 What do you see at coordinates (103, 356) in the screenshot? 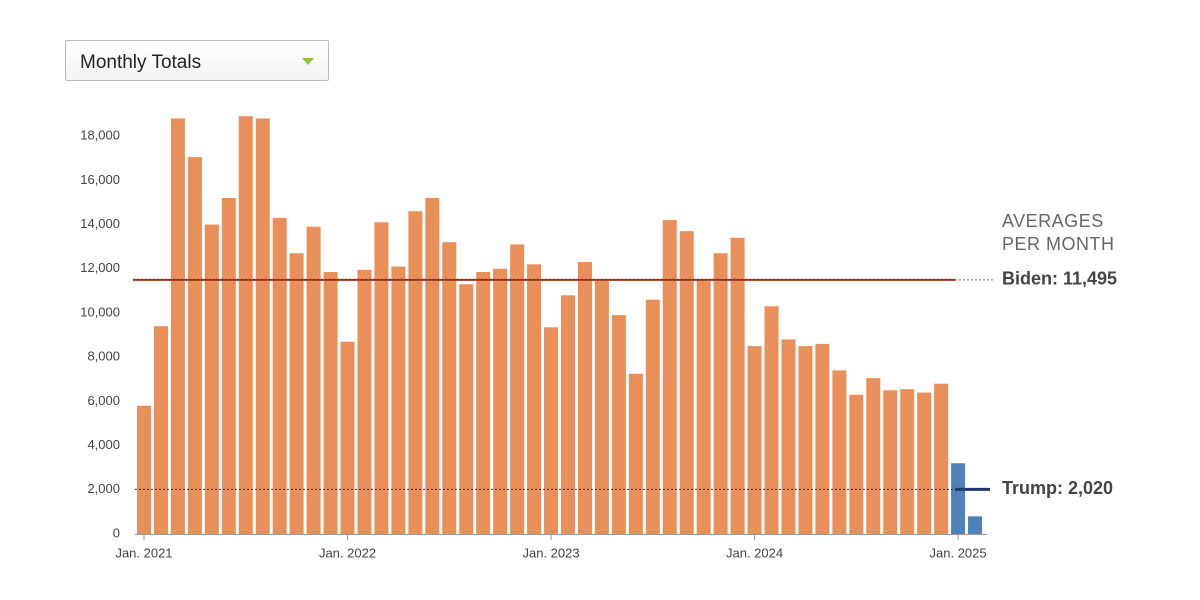
I see `y-tick-label: 8,000` at bounding box center [103, 356].